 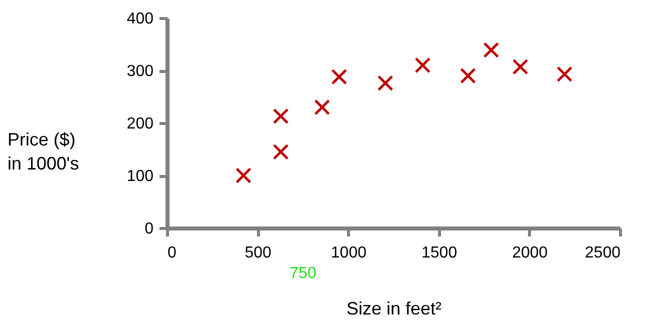 I want to click on x-axis-title: Size in feet², so click(x=394, y=308).